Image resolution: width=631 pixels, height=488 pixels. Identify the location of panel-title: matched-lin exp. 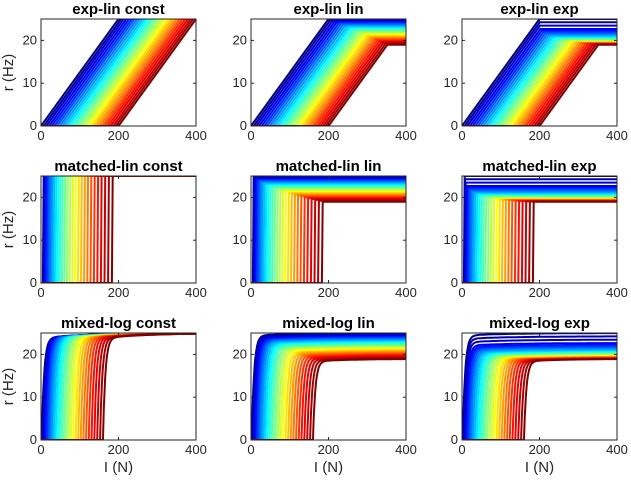
(539, 166).